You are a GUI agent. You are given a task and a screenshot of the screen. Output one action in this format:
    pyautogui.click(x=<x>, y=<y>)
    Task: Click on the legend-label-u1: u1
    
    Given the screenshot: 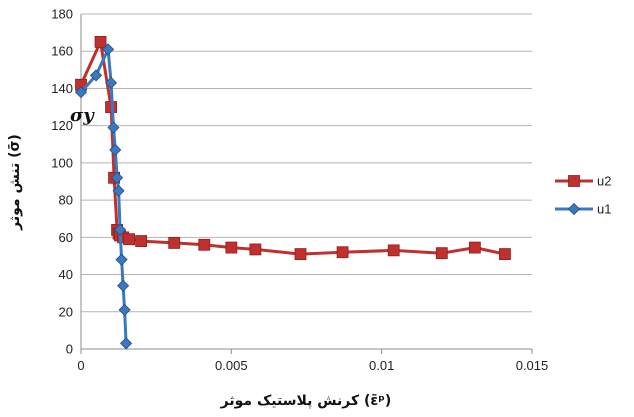 What is the action you would take?
    pyautogui.click(x=604, y=209)
    